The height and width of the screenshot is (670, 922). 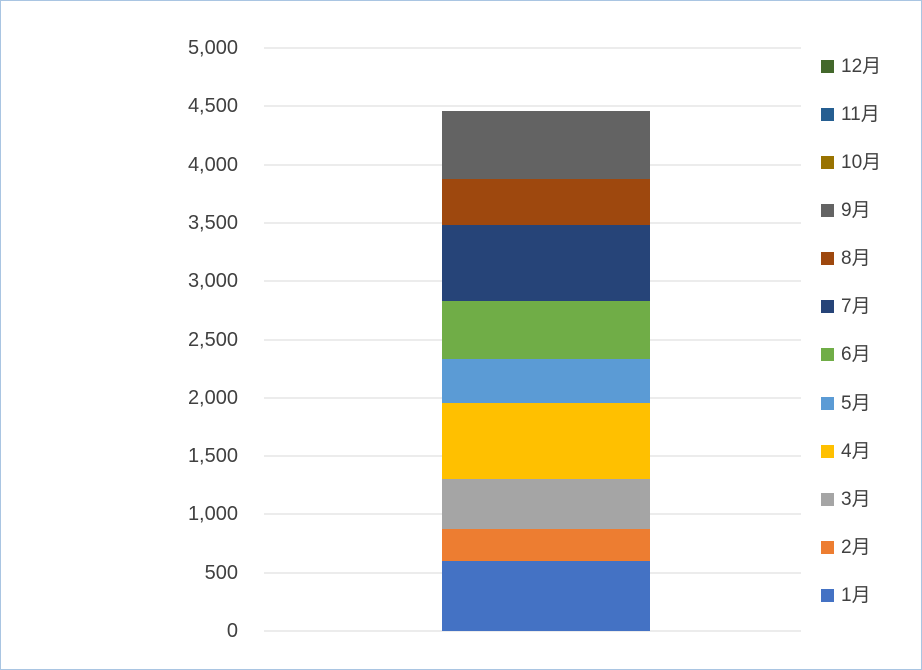 What do you see at coordinates (546, 381) in the screenshot?
I see `bar-segment-5月` at bounding box center [546, 381].